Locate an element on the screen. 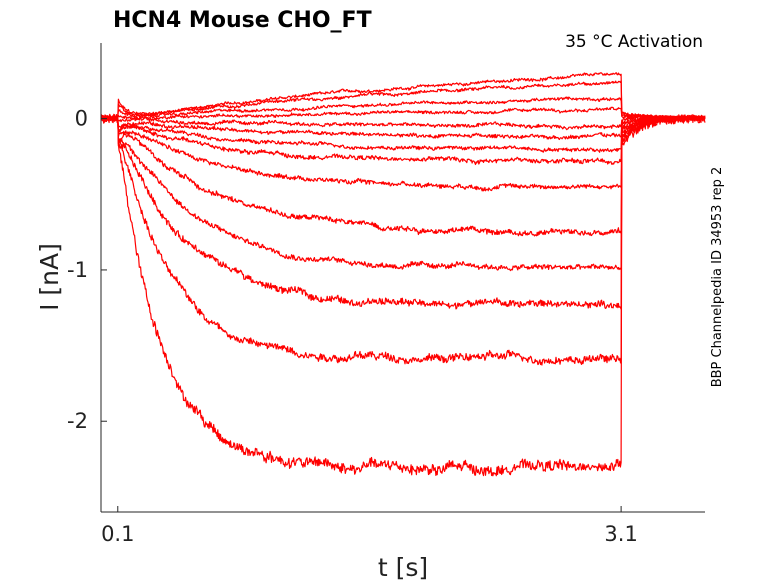  chart-annotation: 35 °C Activation is located at coordinates (634, 42).